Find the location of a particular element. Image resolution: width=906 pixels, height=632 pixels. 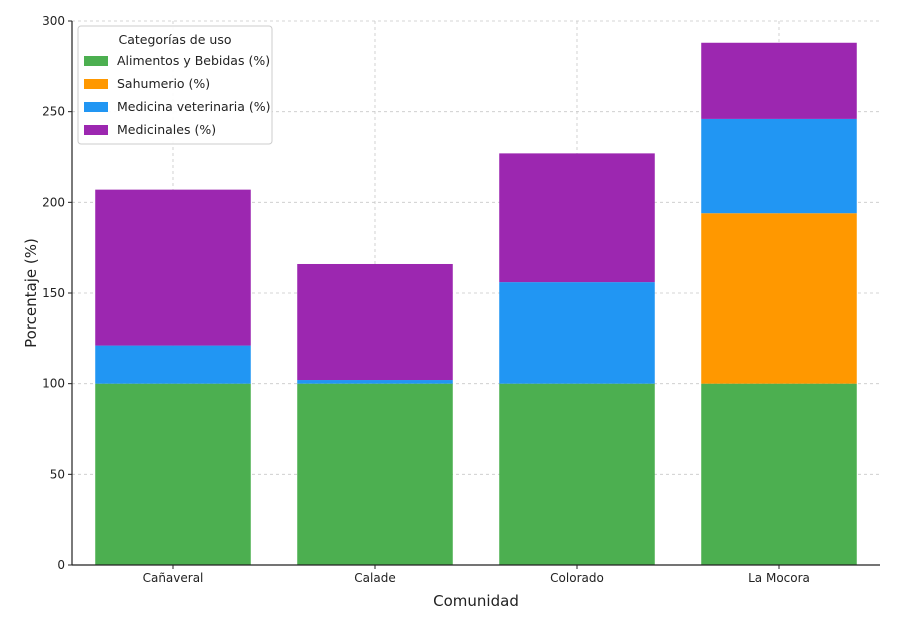

y-tick-label: 300 is located at coordinates (53, 21).